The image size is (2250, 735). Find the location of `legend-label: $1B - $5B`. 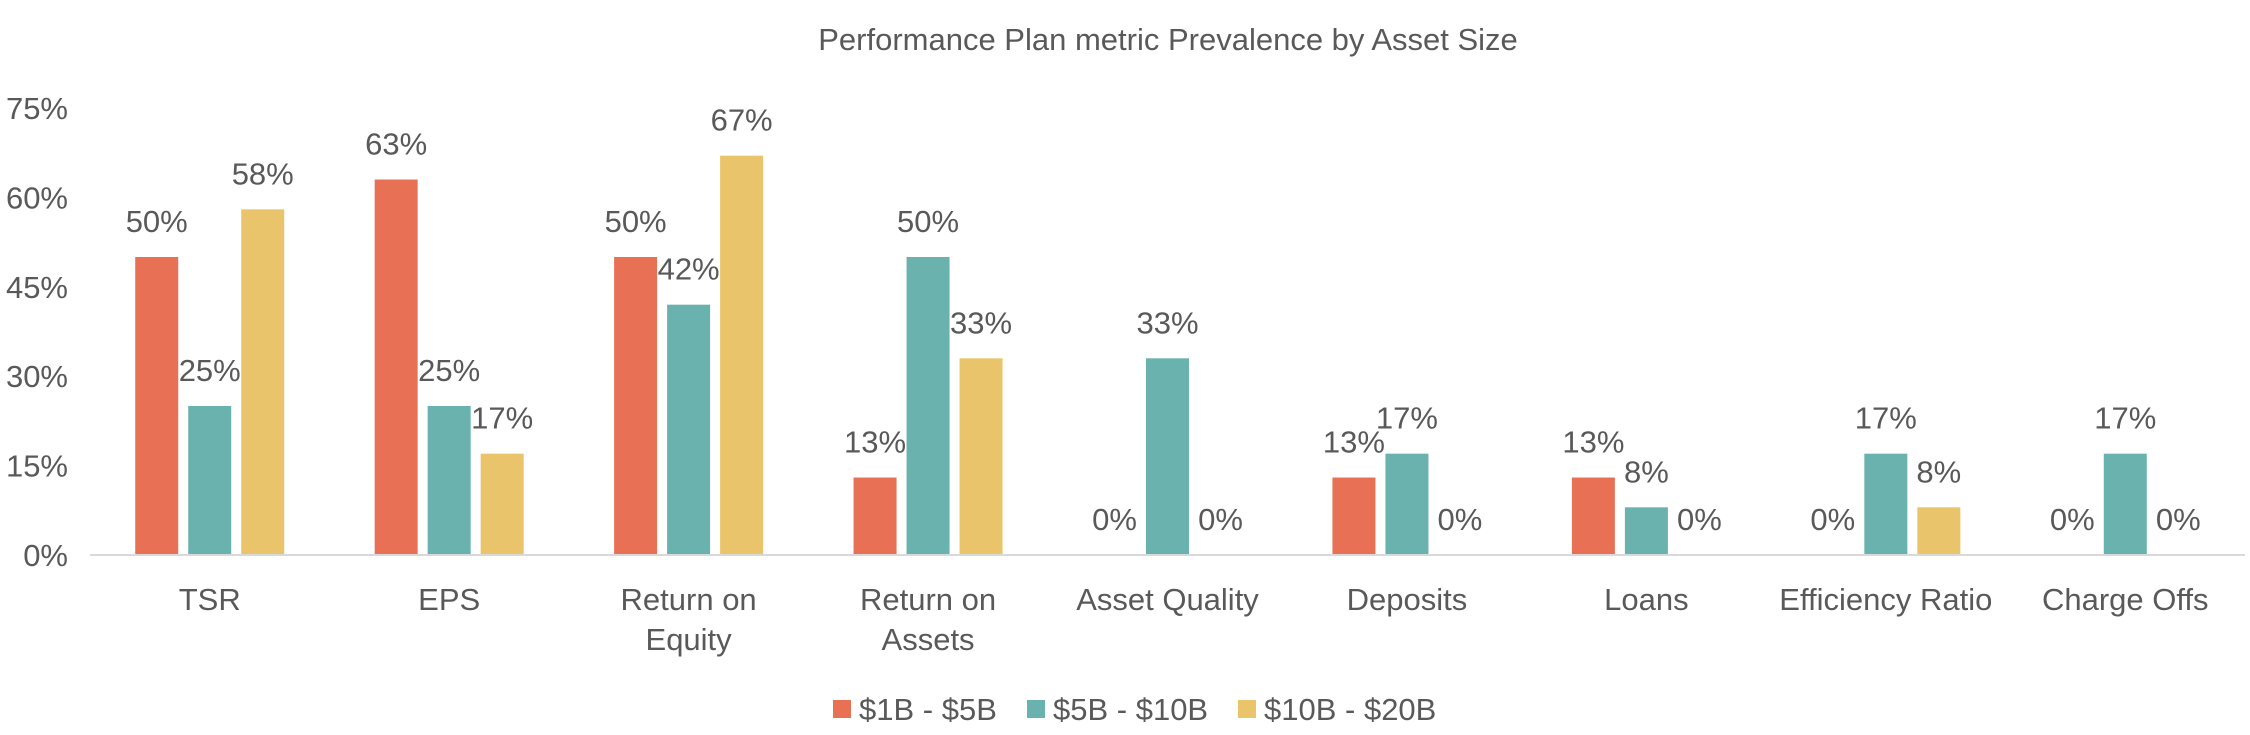

legend-label: $1B - $5B is located at coordinates (928, 709).